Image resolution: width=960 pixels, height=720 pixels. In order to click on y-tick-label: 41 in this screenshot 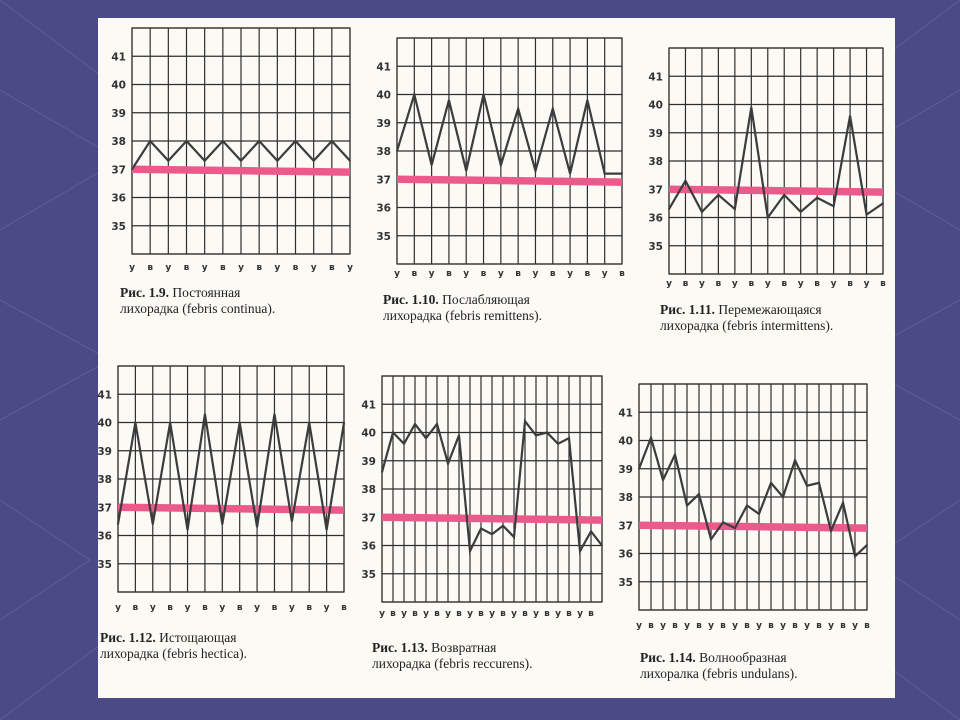, I will do `click(104, 395)`.